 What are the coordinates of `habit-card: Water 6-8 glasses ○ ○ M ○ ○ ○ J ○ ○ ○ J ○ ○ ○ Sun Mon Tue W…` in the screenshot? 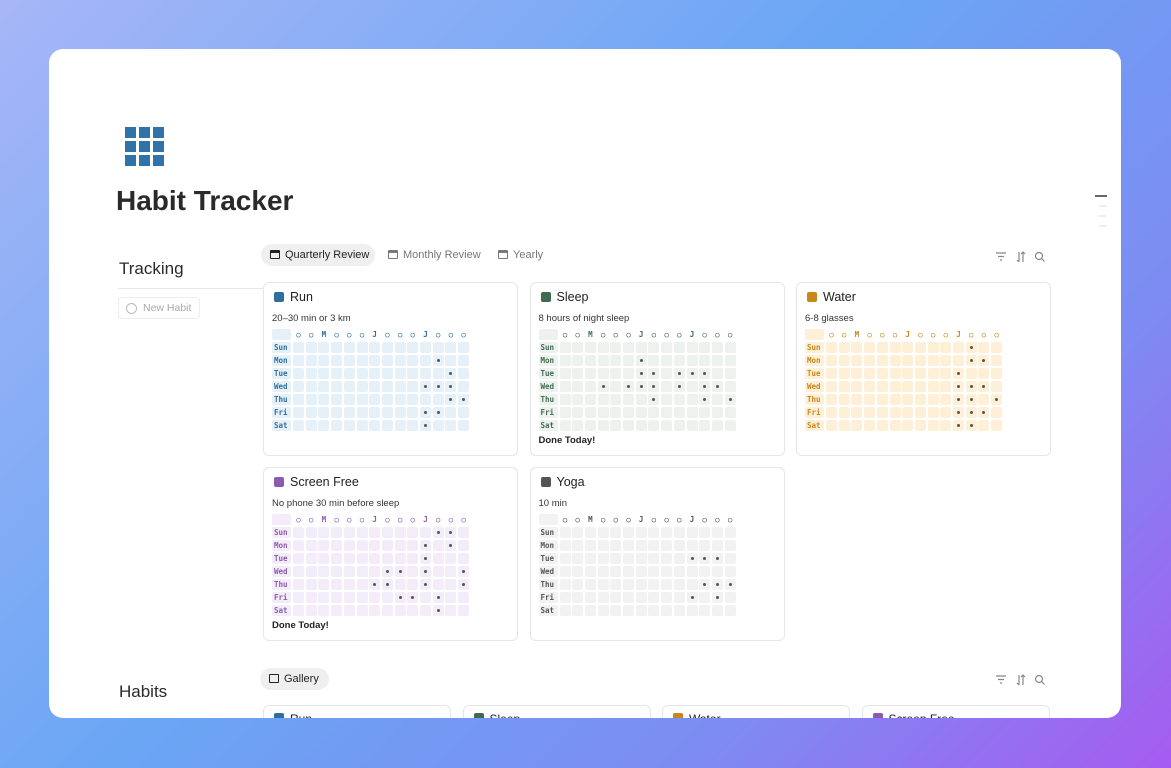 It's located at (923, 369).